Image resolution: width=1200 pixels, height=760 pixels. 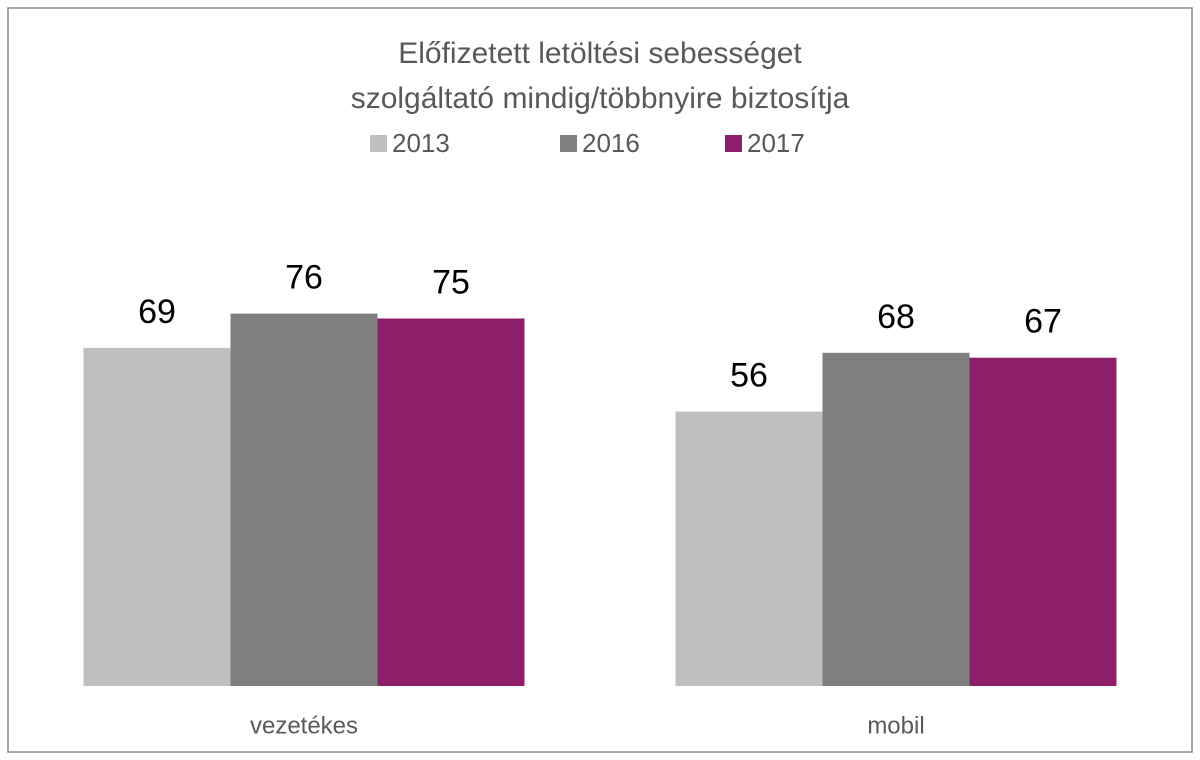 What do you see at coordinates (600, 98) in the screenshot?
I see `chart-title: szolgáltató mindig/többnyire biztosítja` at bounding box center [600, 98].